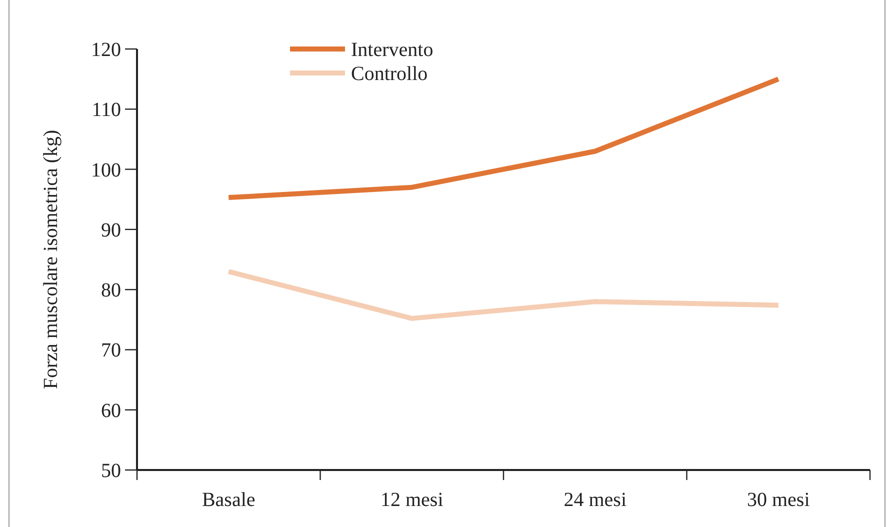 The image size is (892, 527). What do you see at coordinates (392, 50) in the screenshot?
I see `legend-label: Intervento` at bounding box center [392, 50].